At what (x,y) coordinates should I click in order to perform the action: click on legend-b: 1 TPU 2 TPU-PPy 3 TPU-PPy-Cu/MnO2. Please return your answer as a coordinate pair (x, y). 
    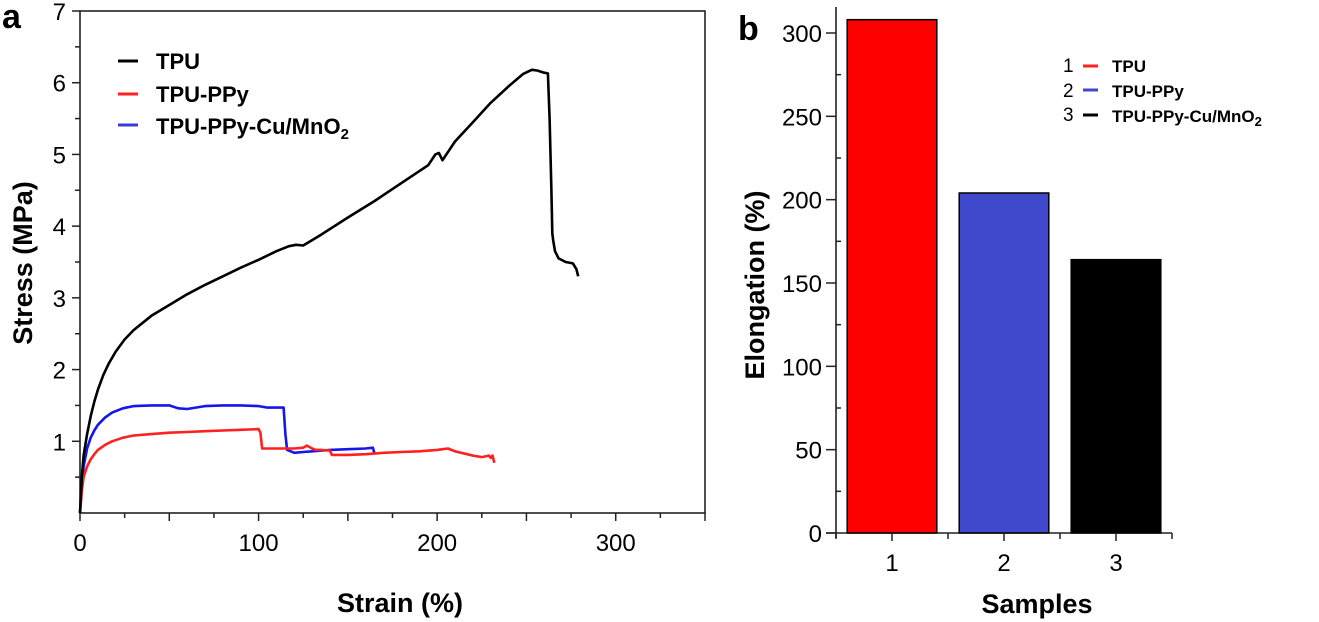
    Looking at the image, I should click on (1162, 92).